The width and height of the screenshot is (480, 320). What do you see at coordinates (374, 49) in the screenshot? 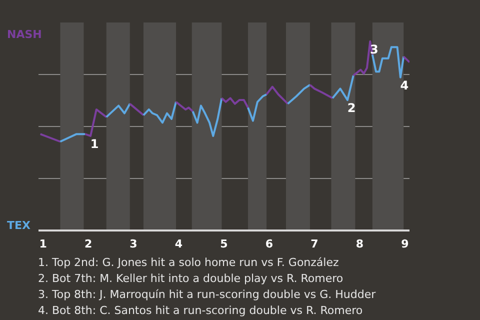
I see `annotation: 3` at bounding box center [374, 49].